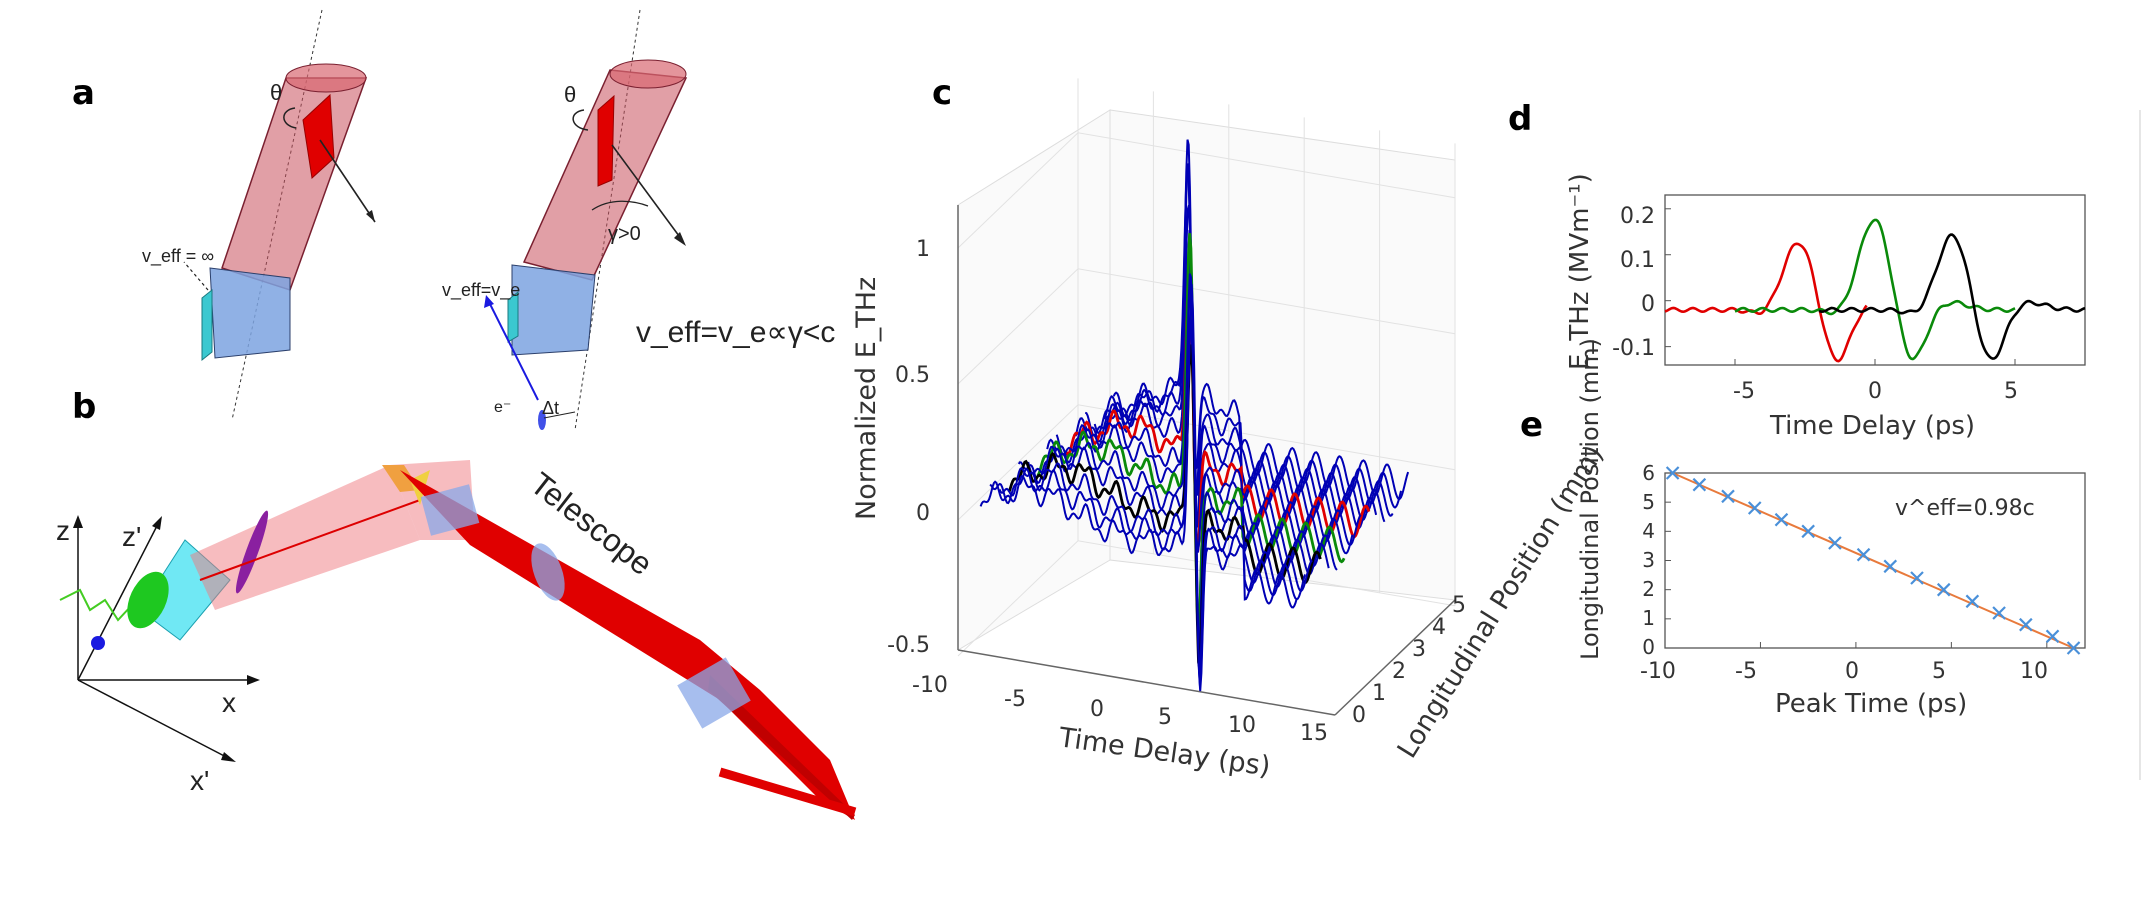 Image resolution: width=2154 pixels, height=907 pixels. Describe the element at coordinates (196, 276) in the screenshot. I see `veff-arrow-left` at that location.